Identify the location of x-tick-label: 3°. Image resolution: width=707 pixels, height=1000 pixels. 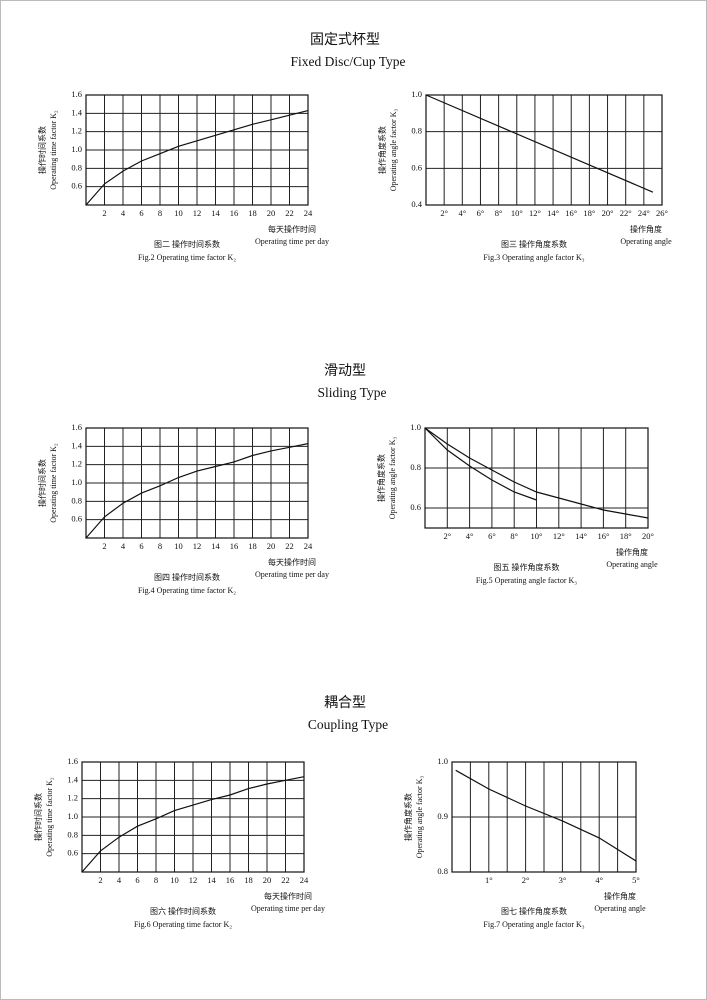
(563, 880).